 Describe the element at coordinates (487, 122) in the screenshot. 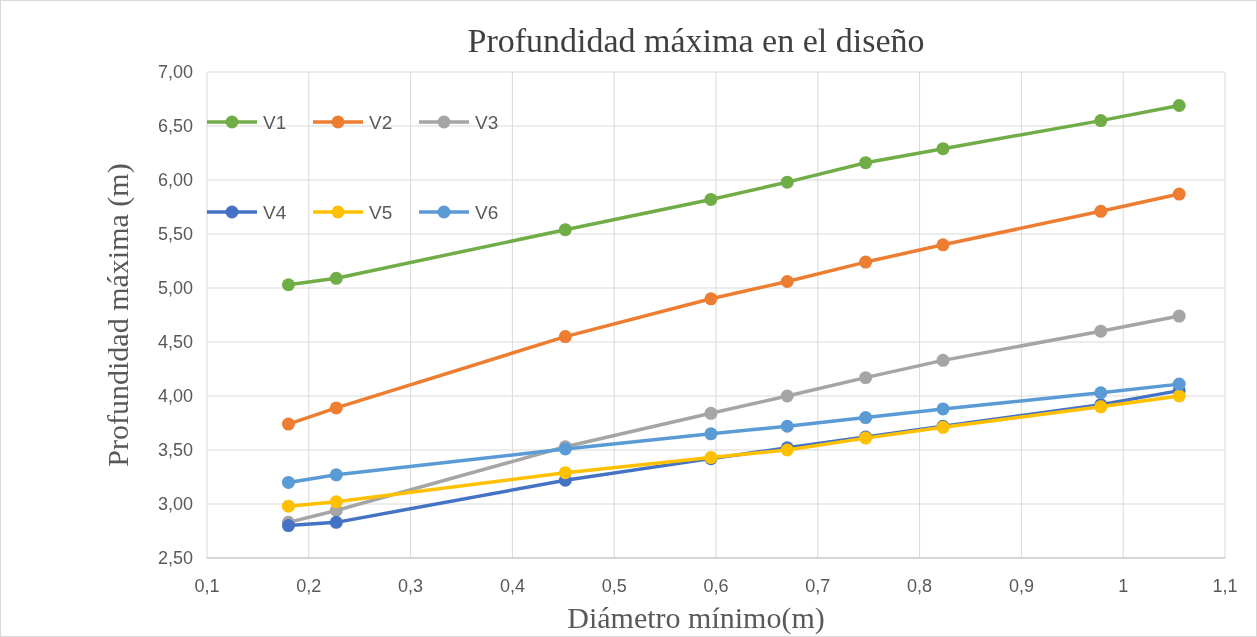

I see `legend-label: V3` at that location.